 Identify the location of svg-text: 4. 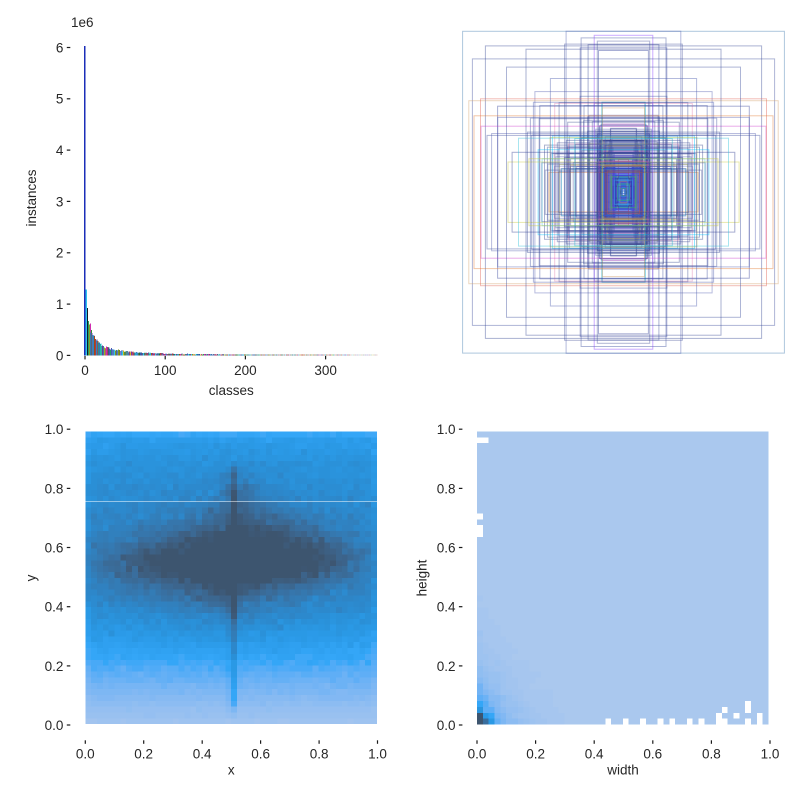
(60, 150).